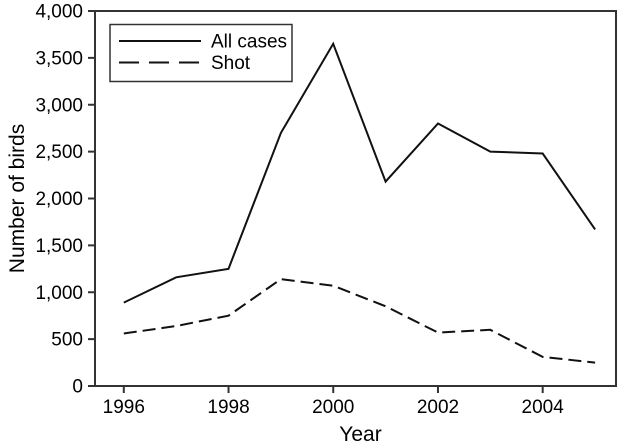  I want to click on y-tick-label: 3,500, so click(59, 58).